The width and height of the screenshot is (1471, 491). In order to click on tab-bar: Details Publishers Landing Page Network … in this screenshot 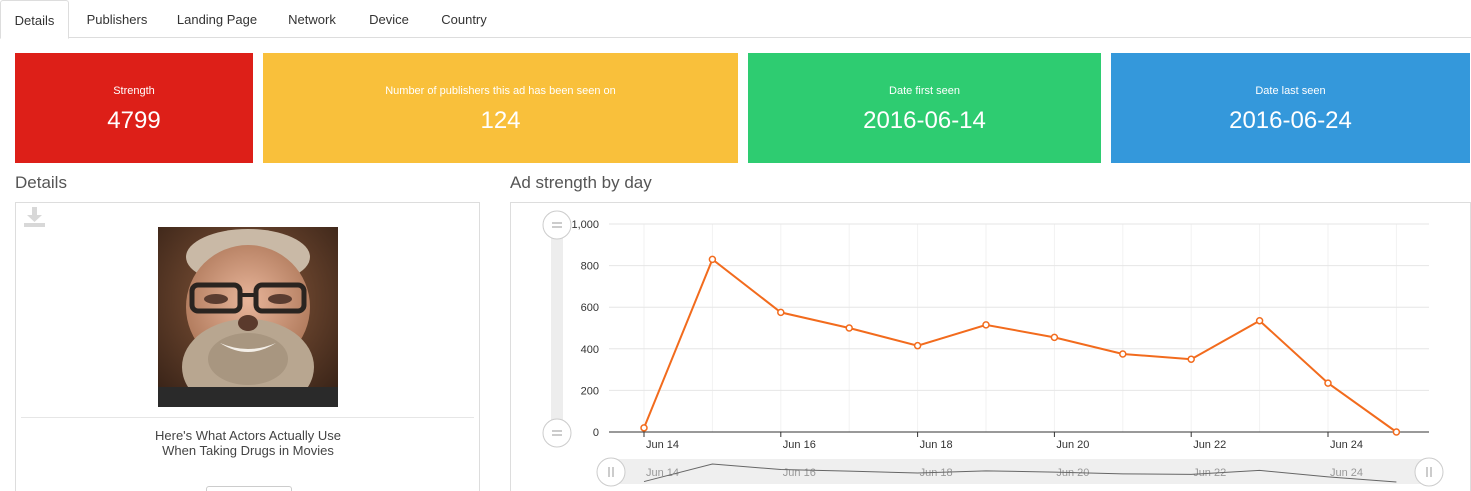, I will do `click(735, 19)`.